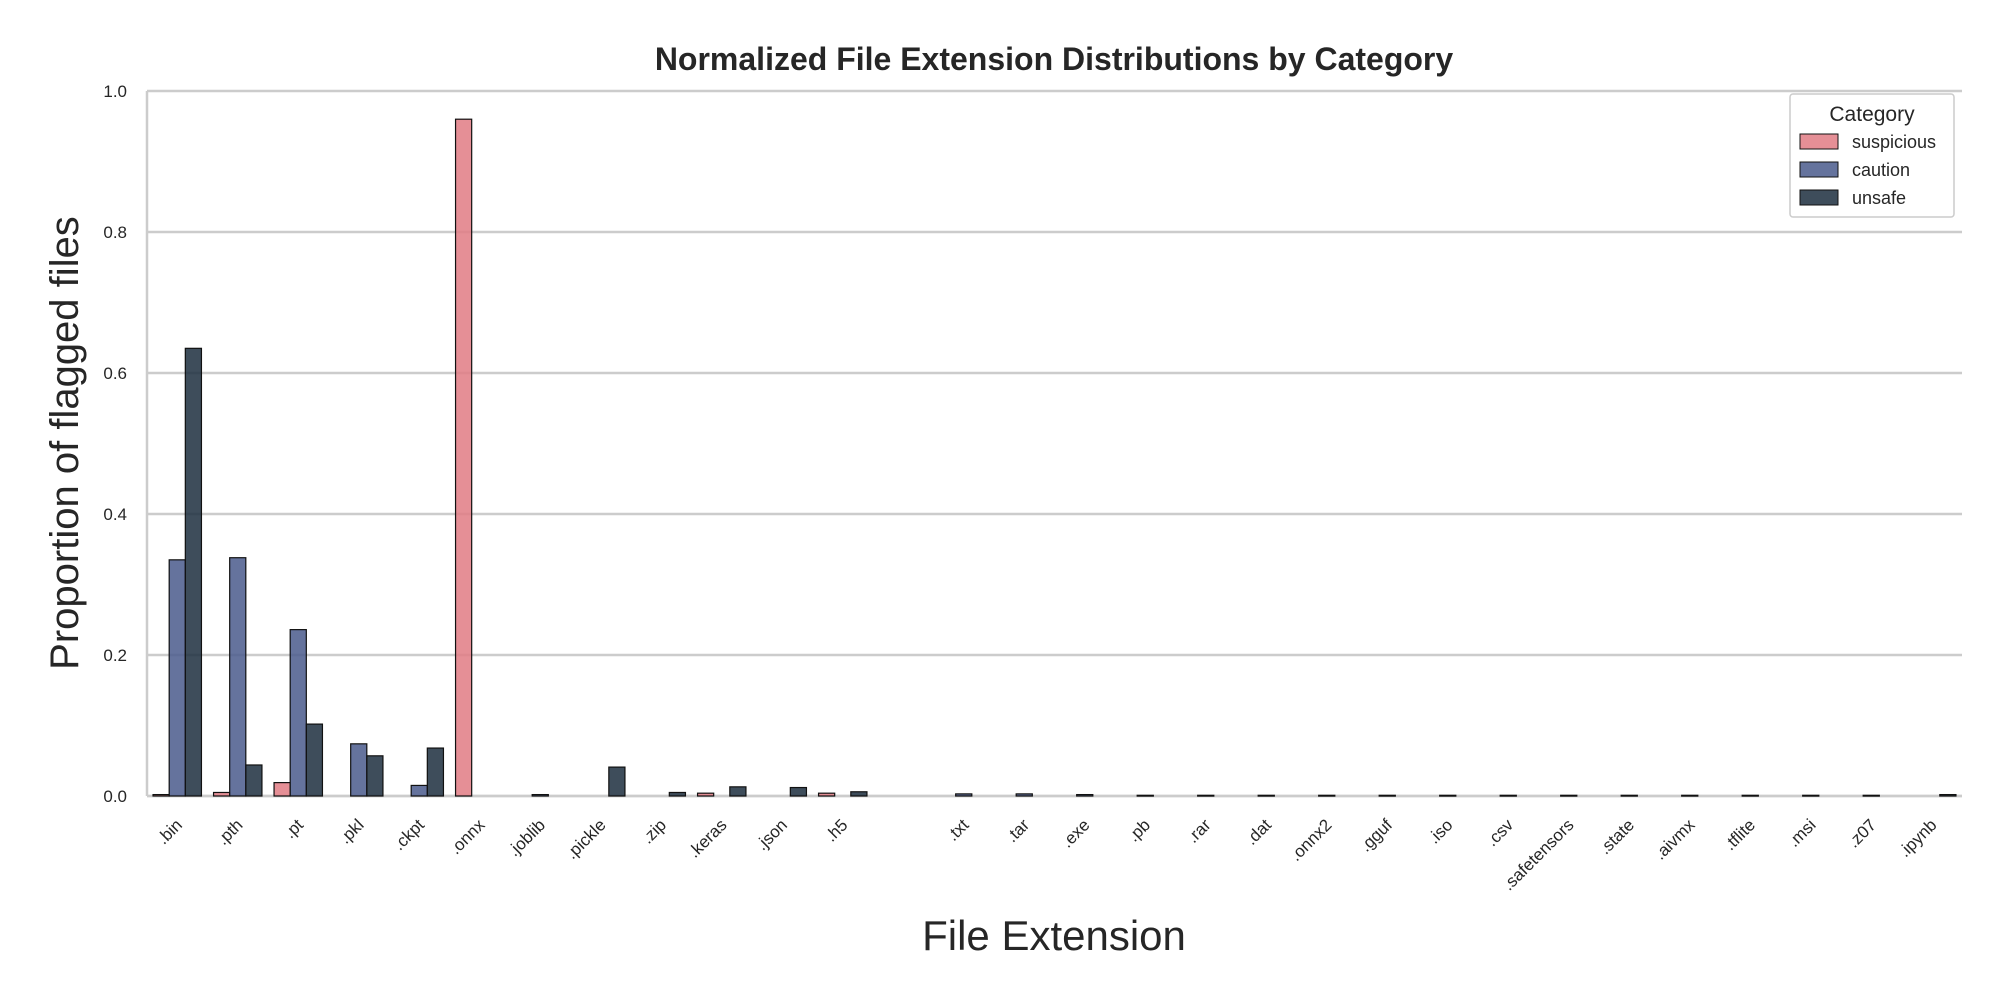 The image size is (2000, 1000). I want to click on x-tick-label: .tflite, so click(1739, 834).